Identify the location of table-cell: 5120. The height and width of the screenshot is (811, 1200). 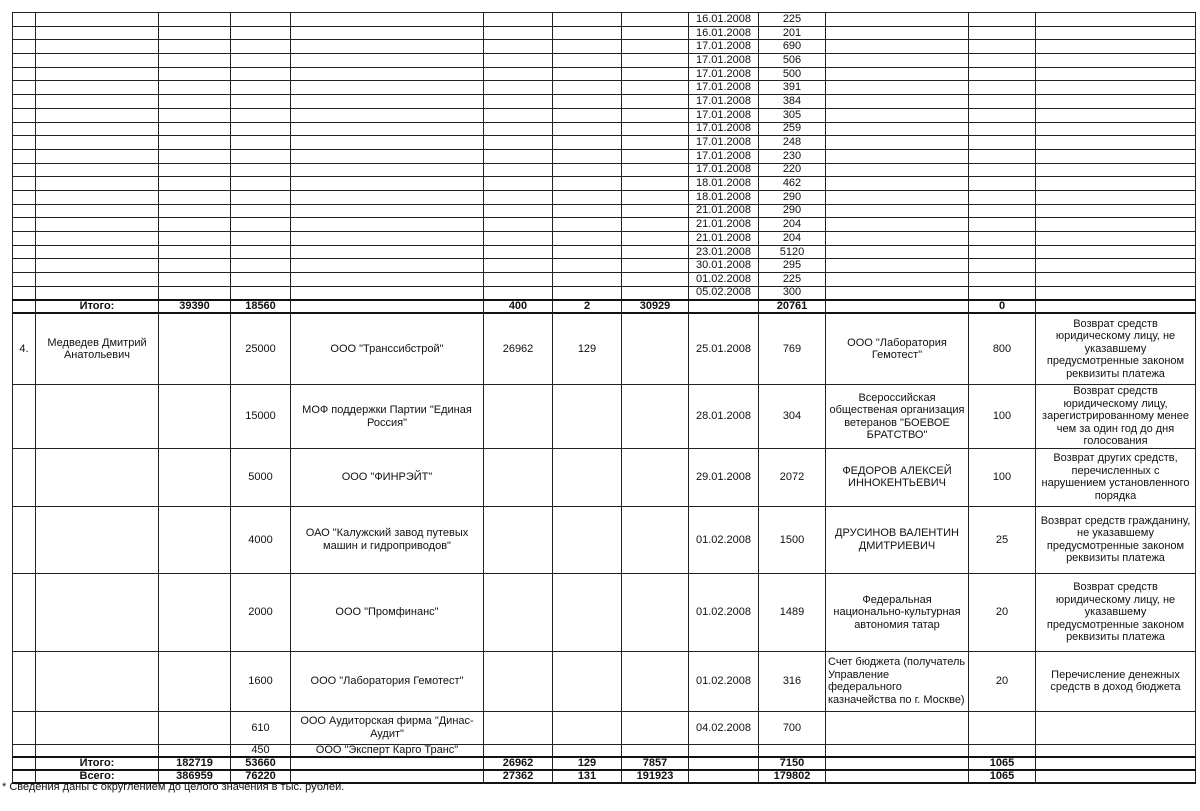
(792, 252).